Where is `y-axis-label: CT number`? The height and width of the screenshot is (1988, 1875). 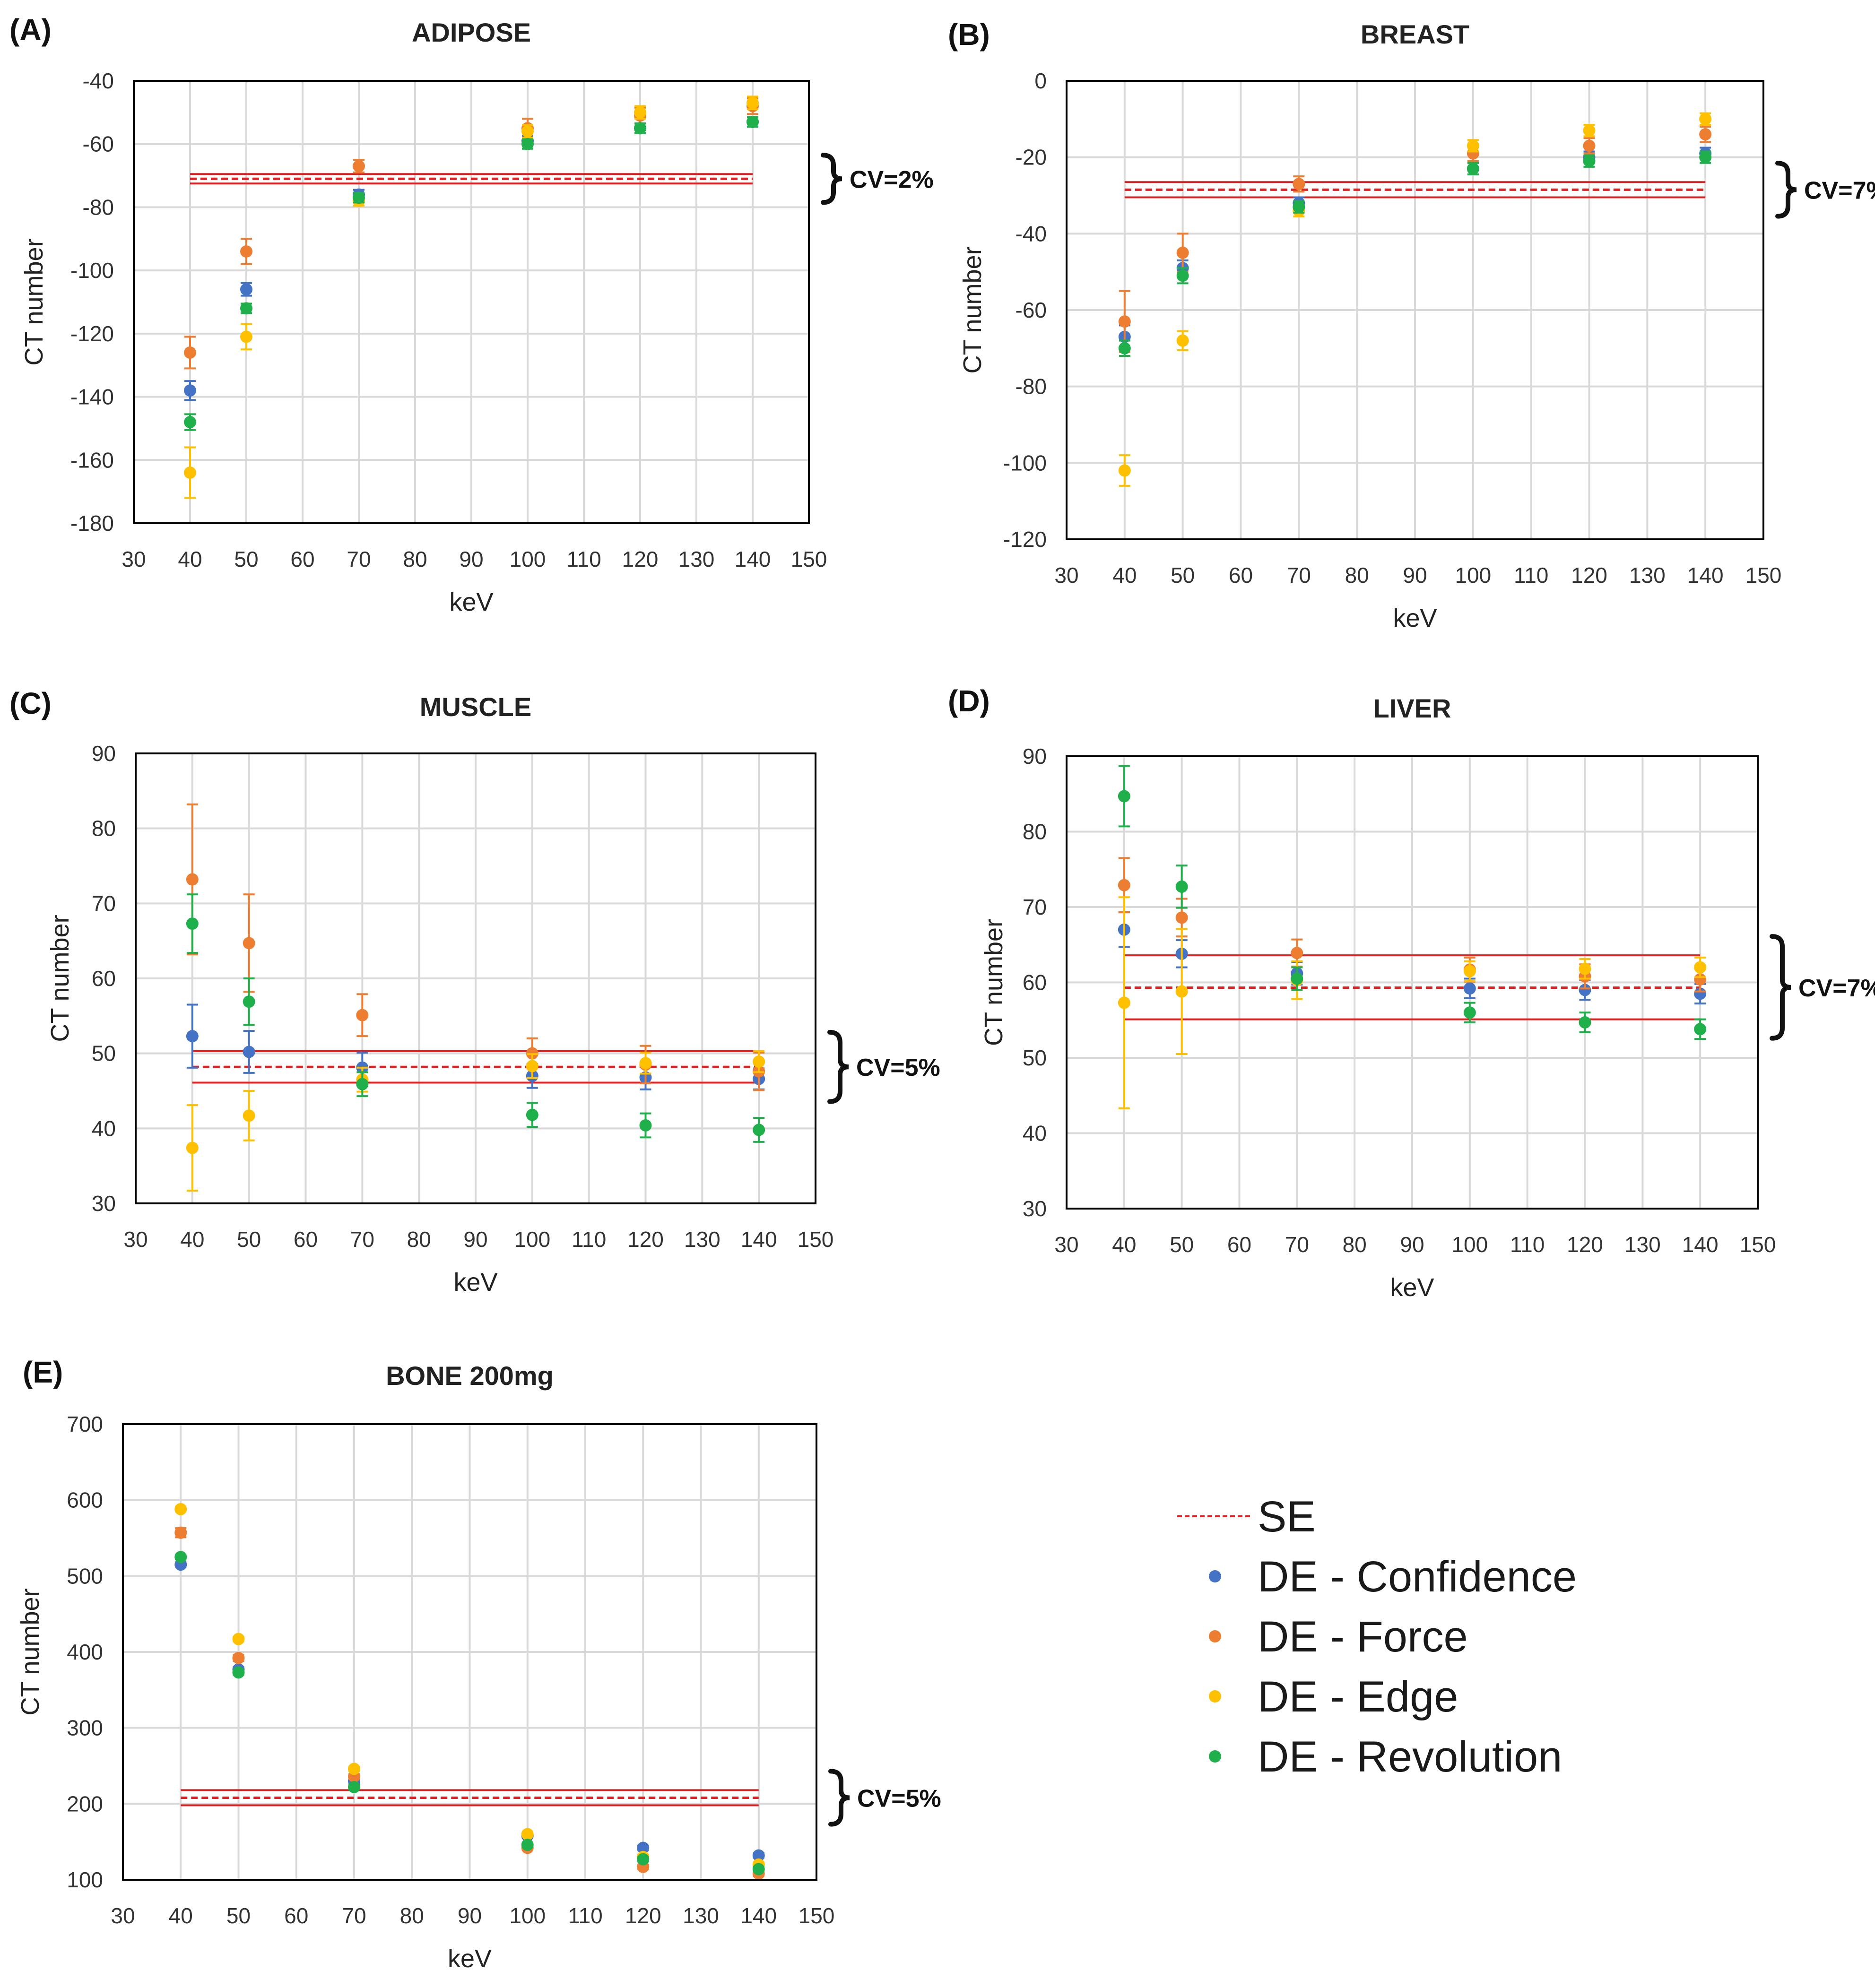 y-axis-label: CT number is located at coordinates (60, 978).